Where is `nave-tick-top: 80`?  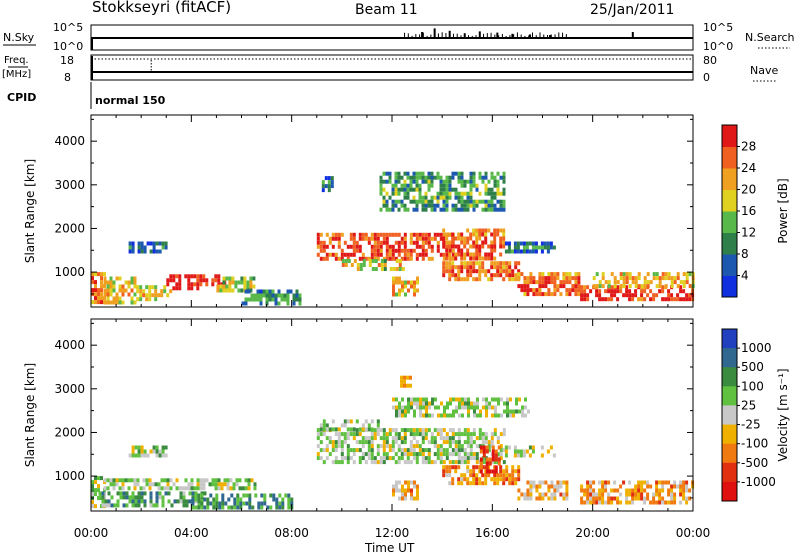
nave-tick-top: 80 is located at coordinates (710, 60).